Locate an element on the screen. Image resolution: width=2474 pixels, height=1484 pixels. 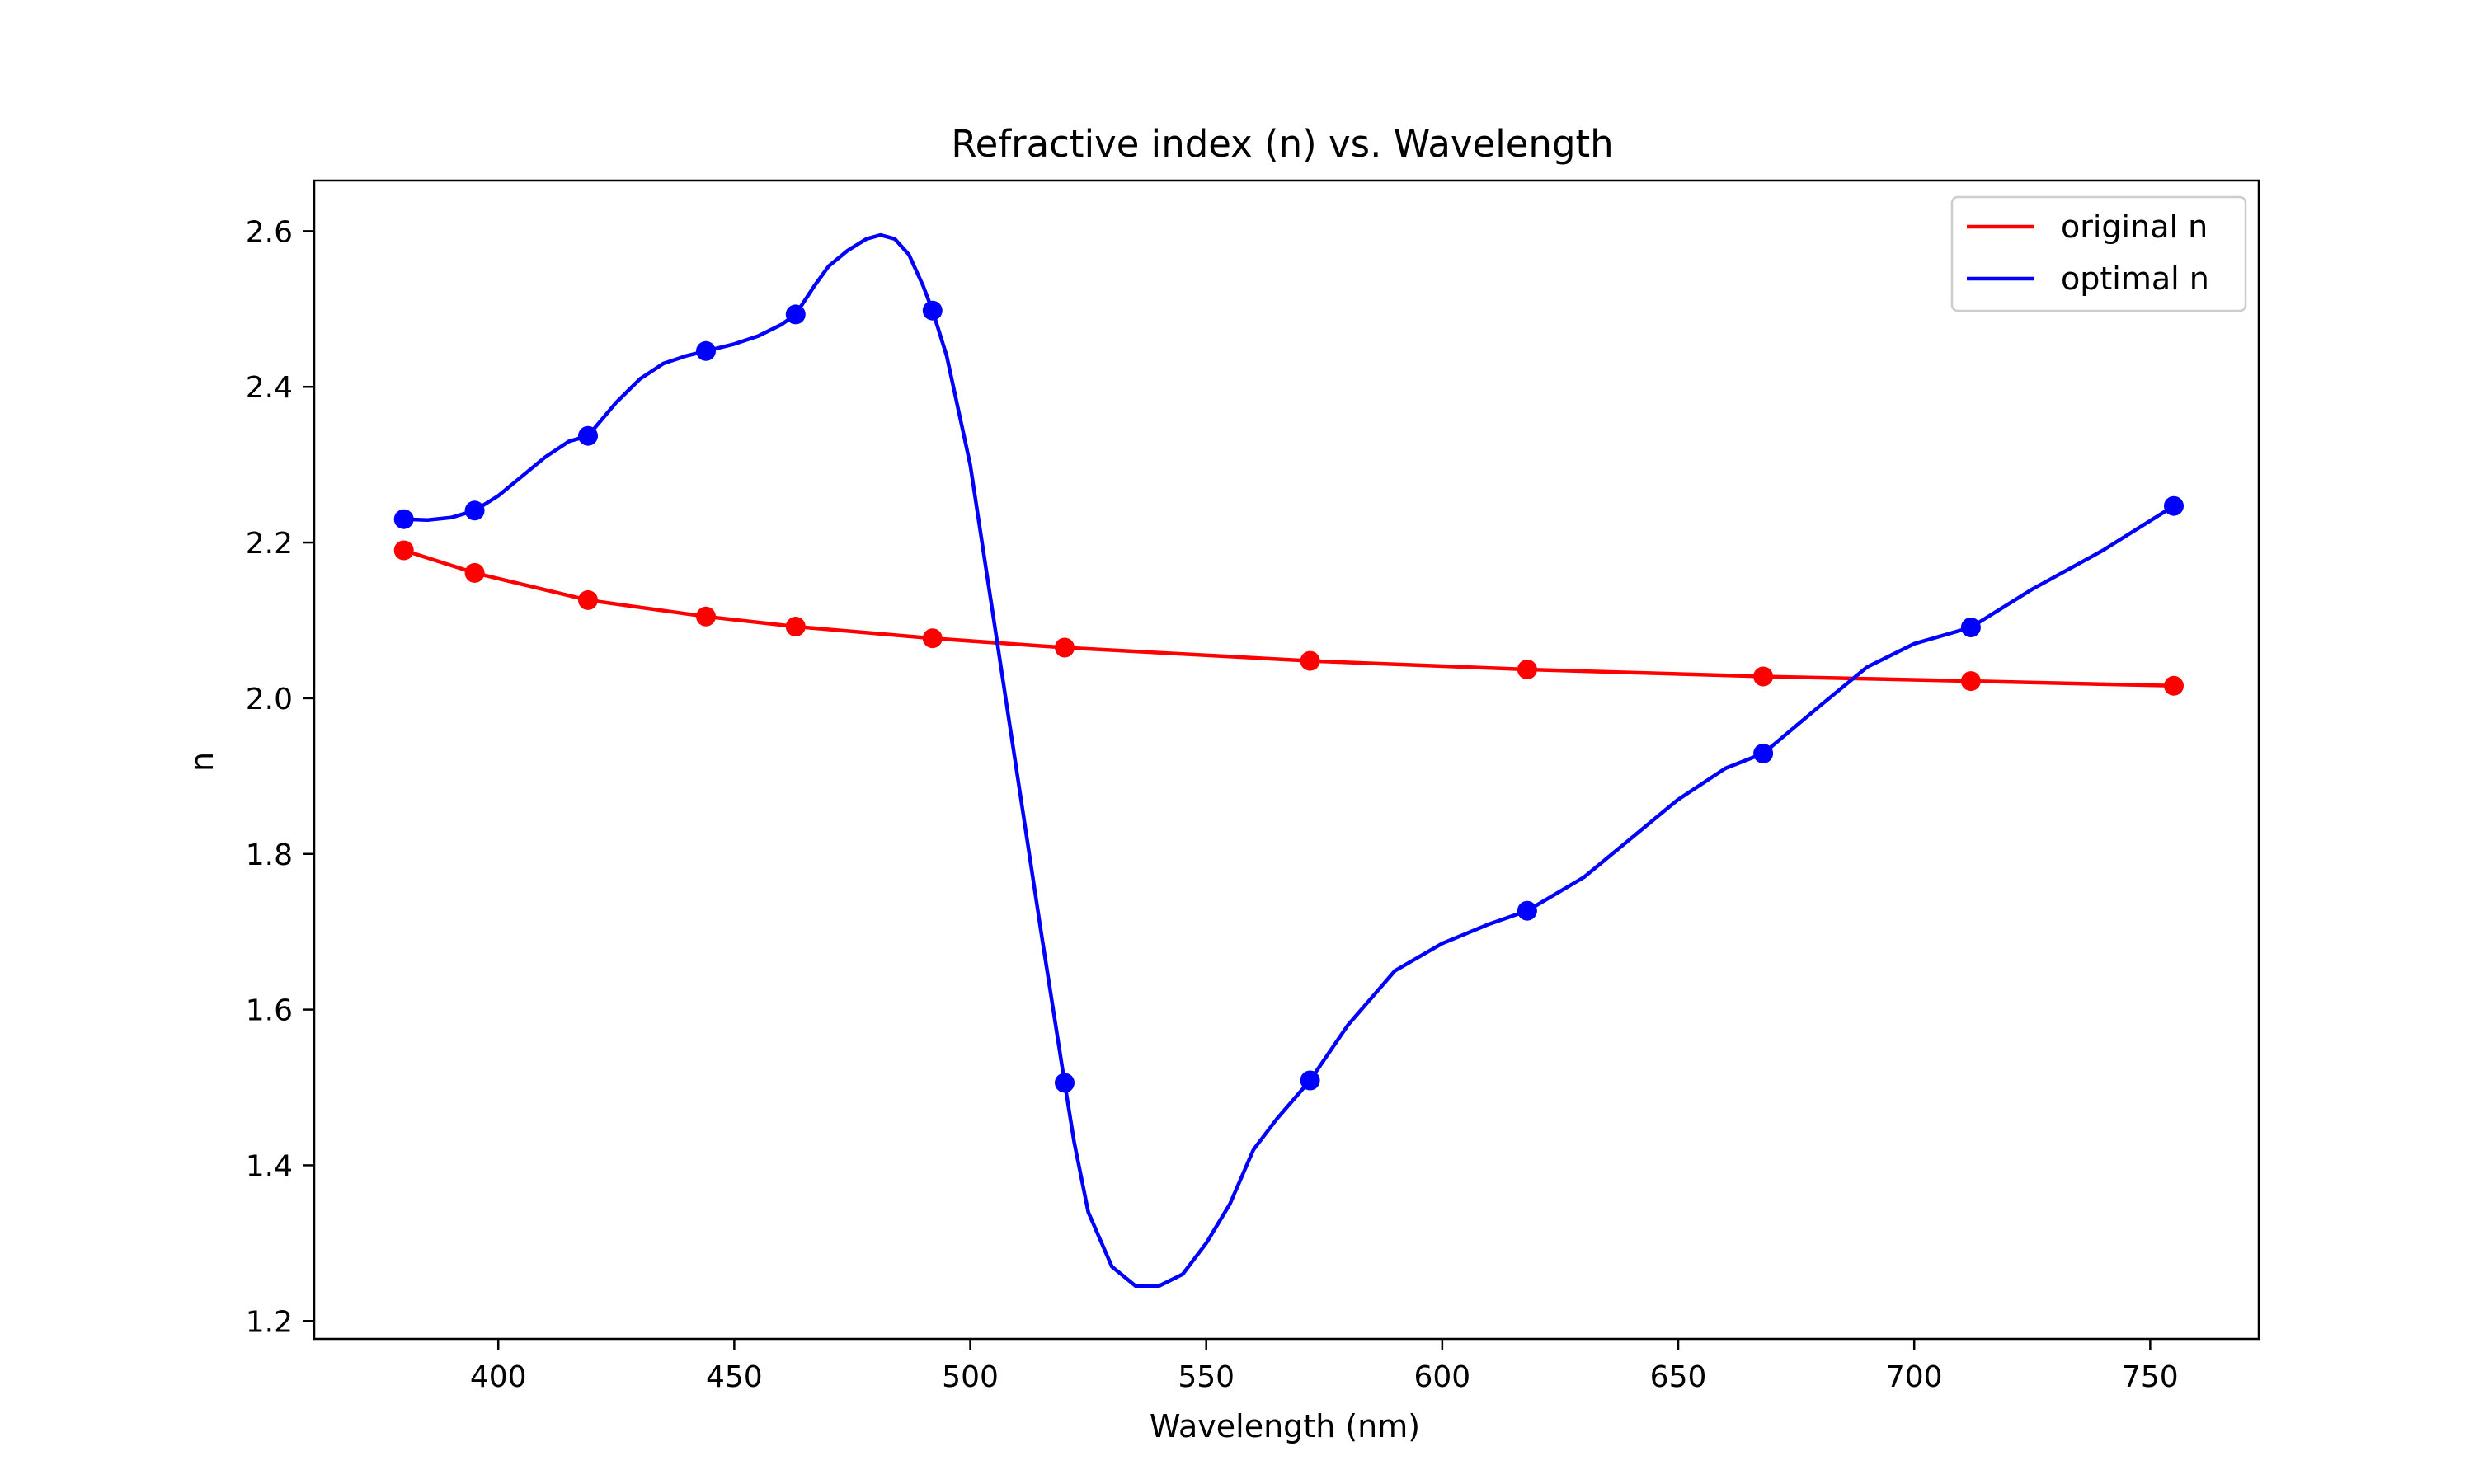
y-axis-label: n is located at coordinates (202, 762).